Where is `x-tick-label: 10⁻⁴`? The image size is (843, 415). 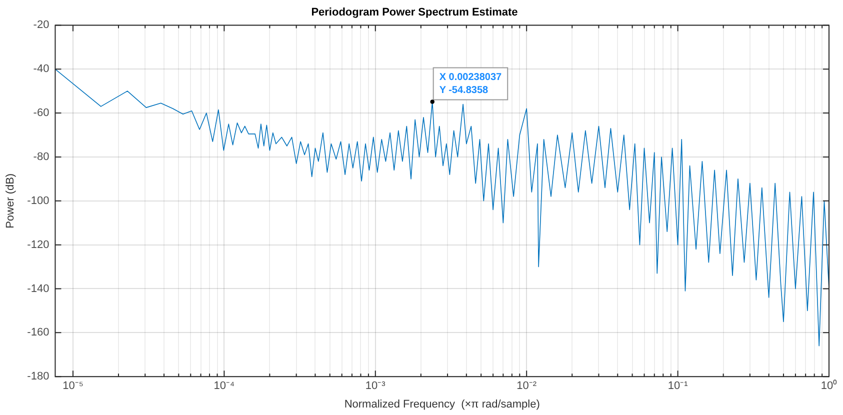
x-tick-label: 10⁻⁴ is located at coordinates (224, 386).